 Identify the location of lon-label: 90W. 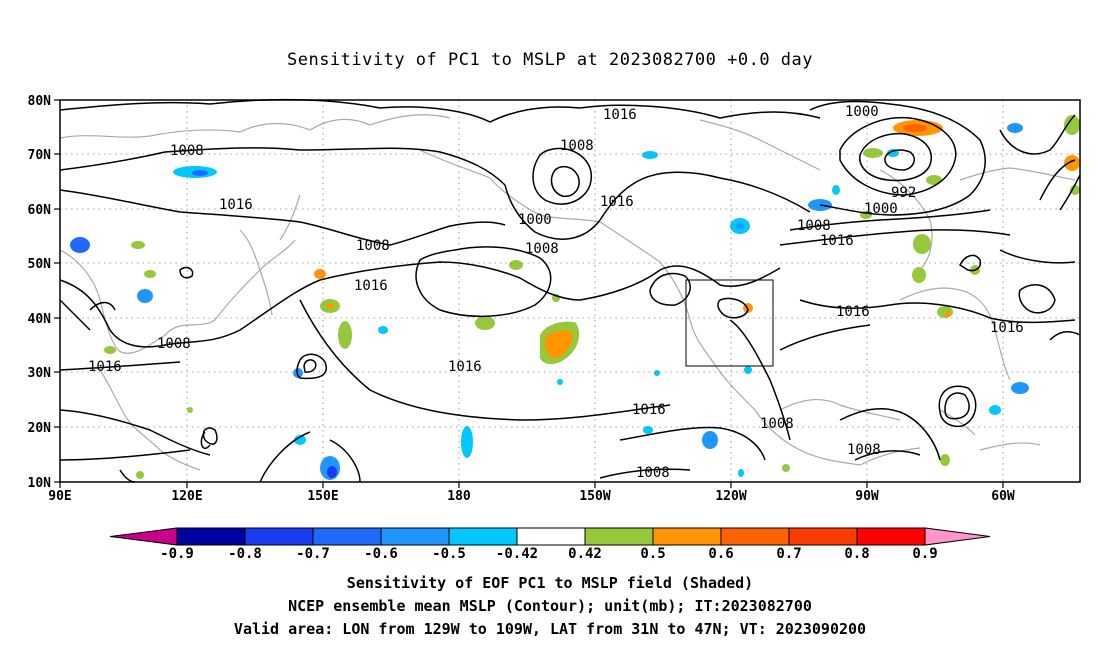
(867, 496).